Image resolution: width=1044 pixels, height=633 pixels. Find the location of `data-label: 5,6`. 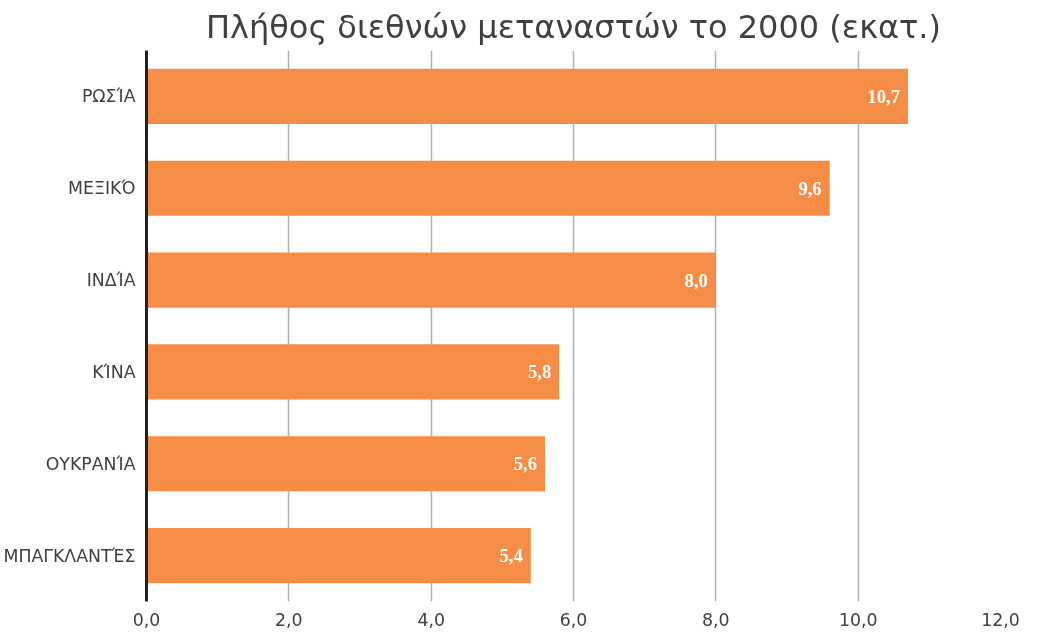

data-label: 5,6 is located at coordinates (525, 464).